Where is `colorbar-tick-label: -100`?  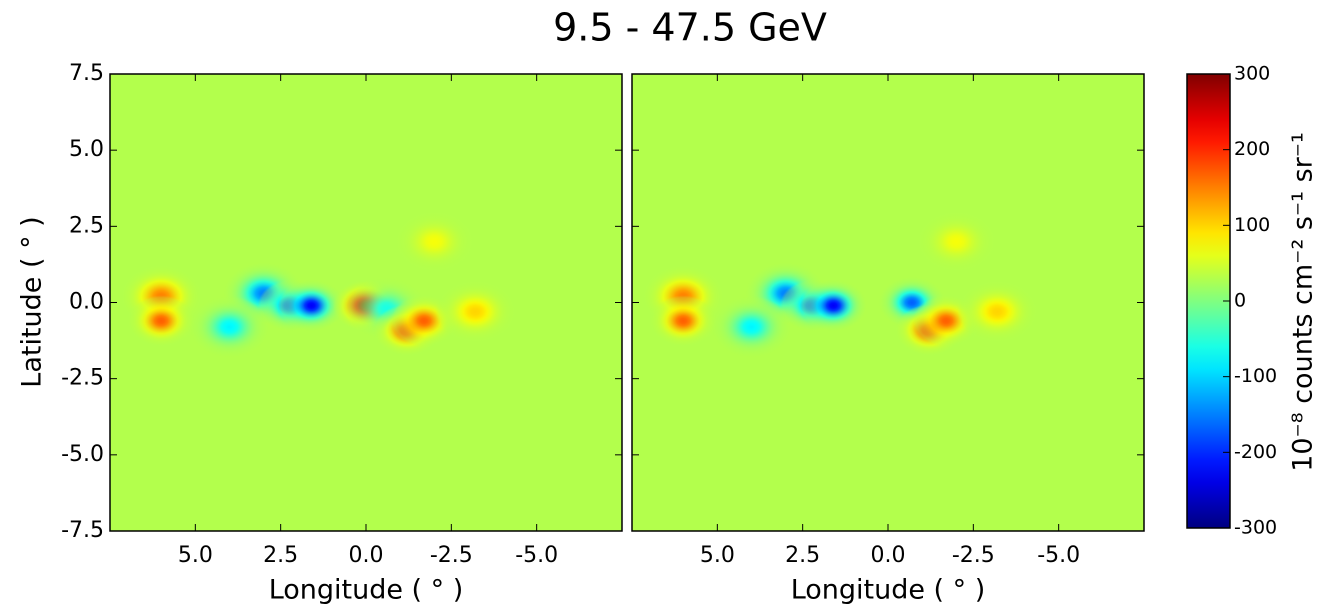 colorbar-tick-label: -100 is located at coordinates (1255, 376).